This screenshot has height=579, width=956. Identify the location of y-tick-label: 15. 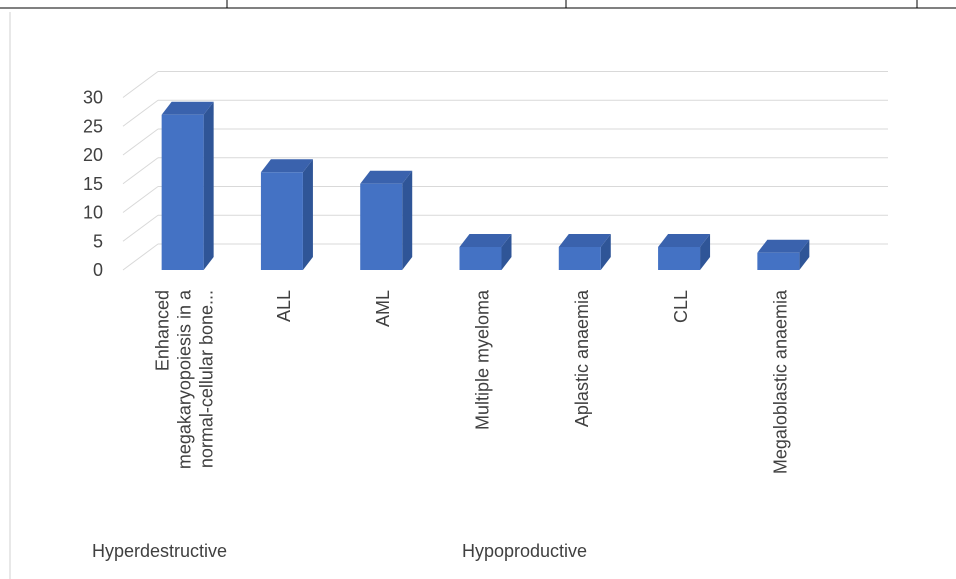
(93, 184).